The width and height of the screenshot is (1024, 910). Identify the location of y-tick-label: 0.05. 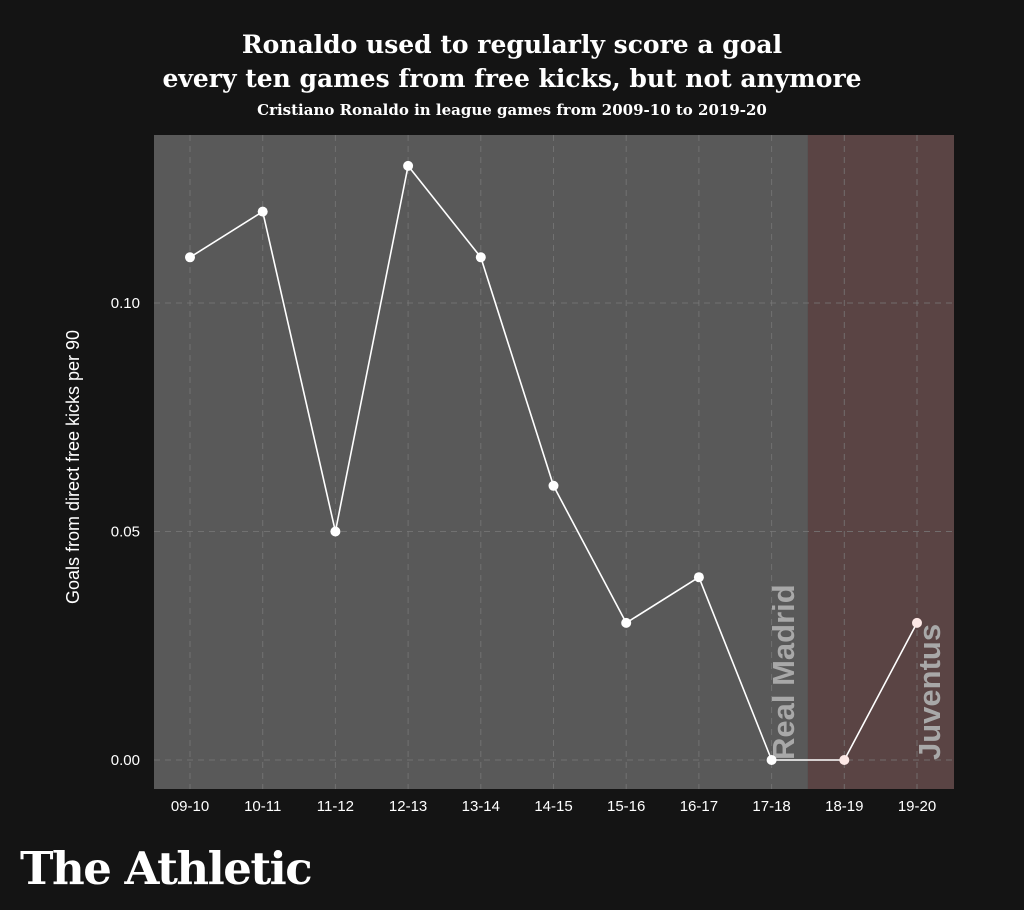
(125, 532).